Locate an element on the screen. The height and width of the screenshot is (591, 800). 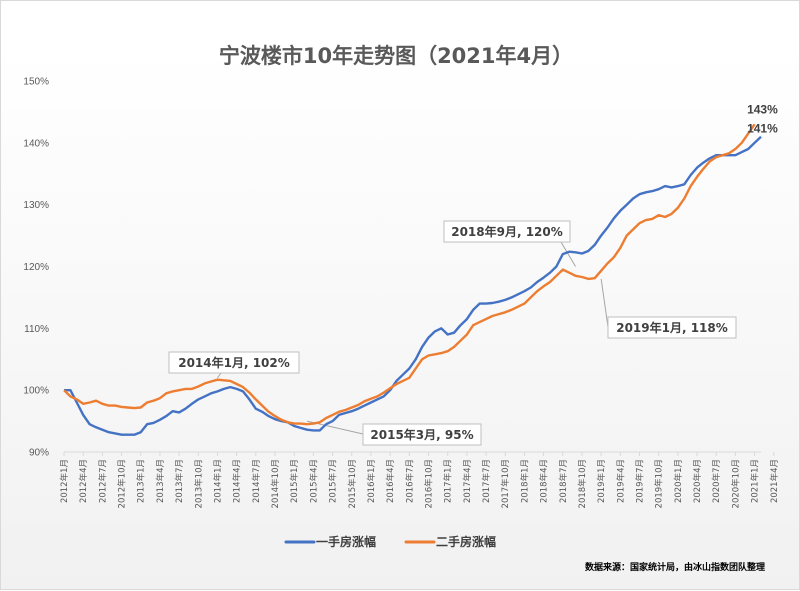
chart-title: 宁波楼市10年走势图（2021年4月） is located at coordinates (396, 56).